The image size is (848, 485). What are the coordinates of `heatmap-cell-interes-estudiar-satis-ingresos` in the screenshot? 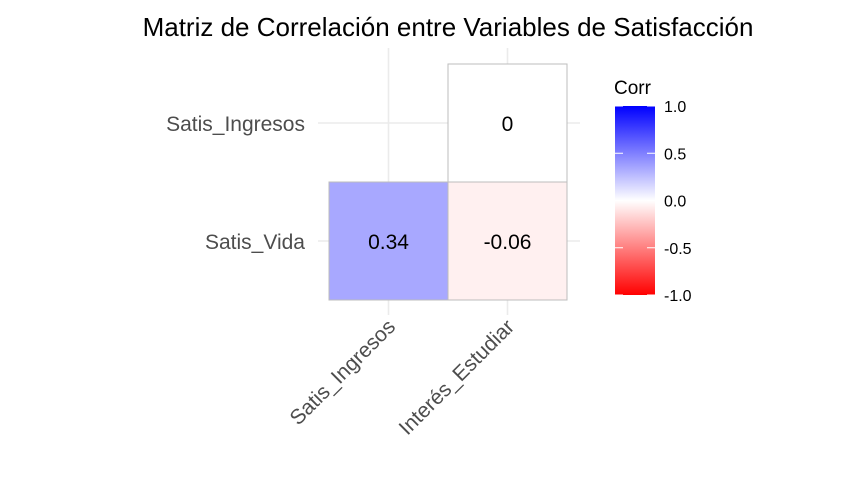 It's located at (507, 123).